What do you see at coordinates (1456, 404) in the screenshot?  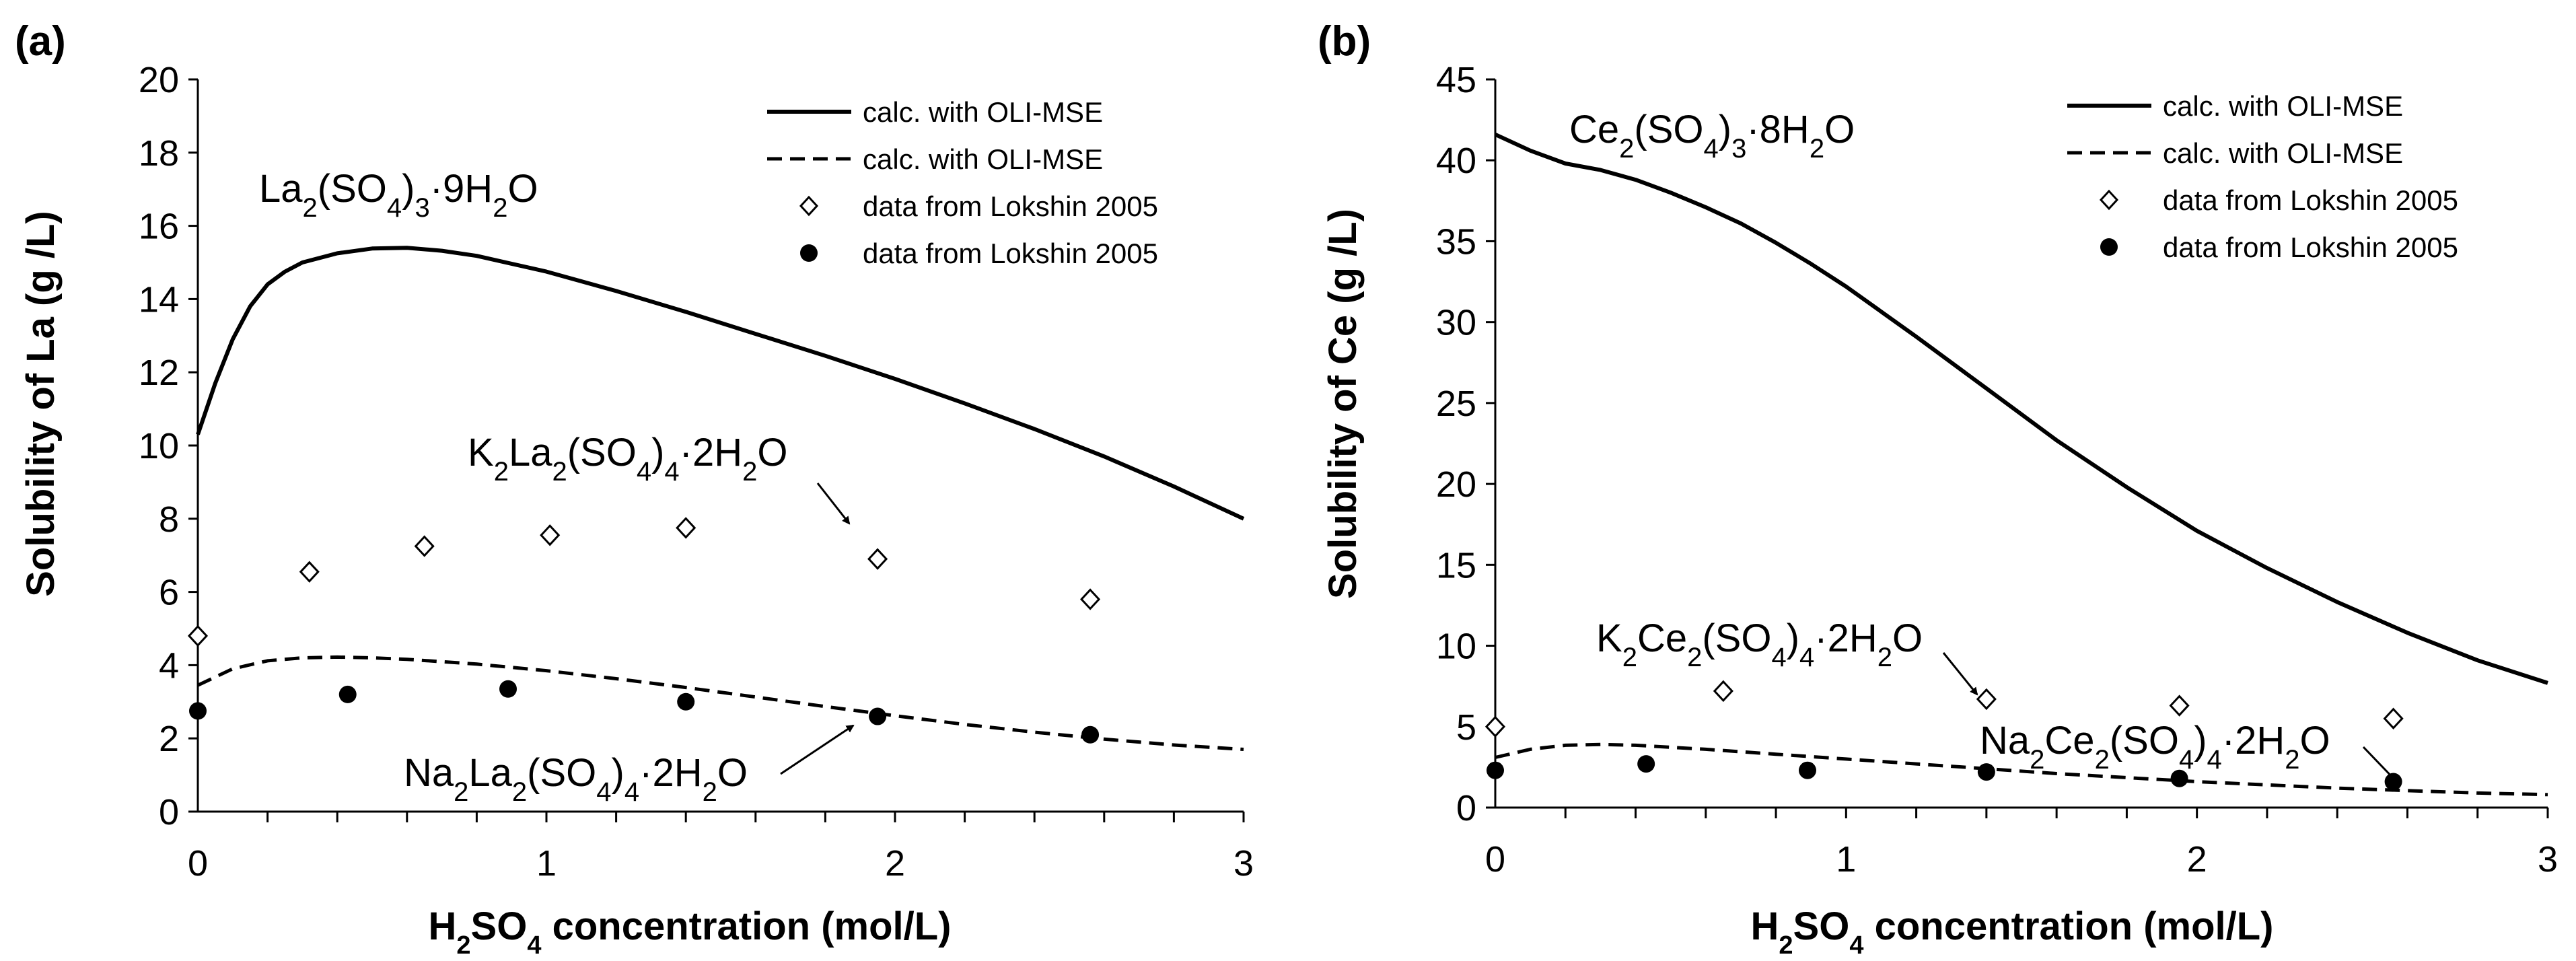 I see `y-tick-label: 25` at bounding box center [1456, 404].